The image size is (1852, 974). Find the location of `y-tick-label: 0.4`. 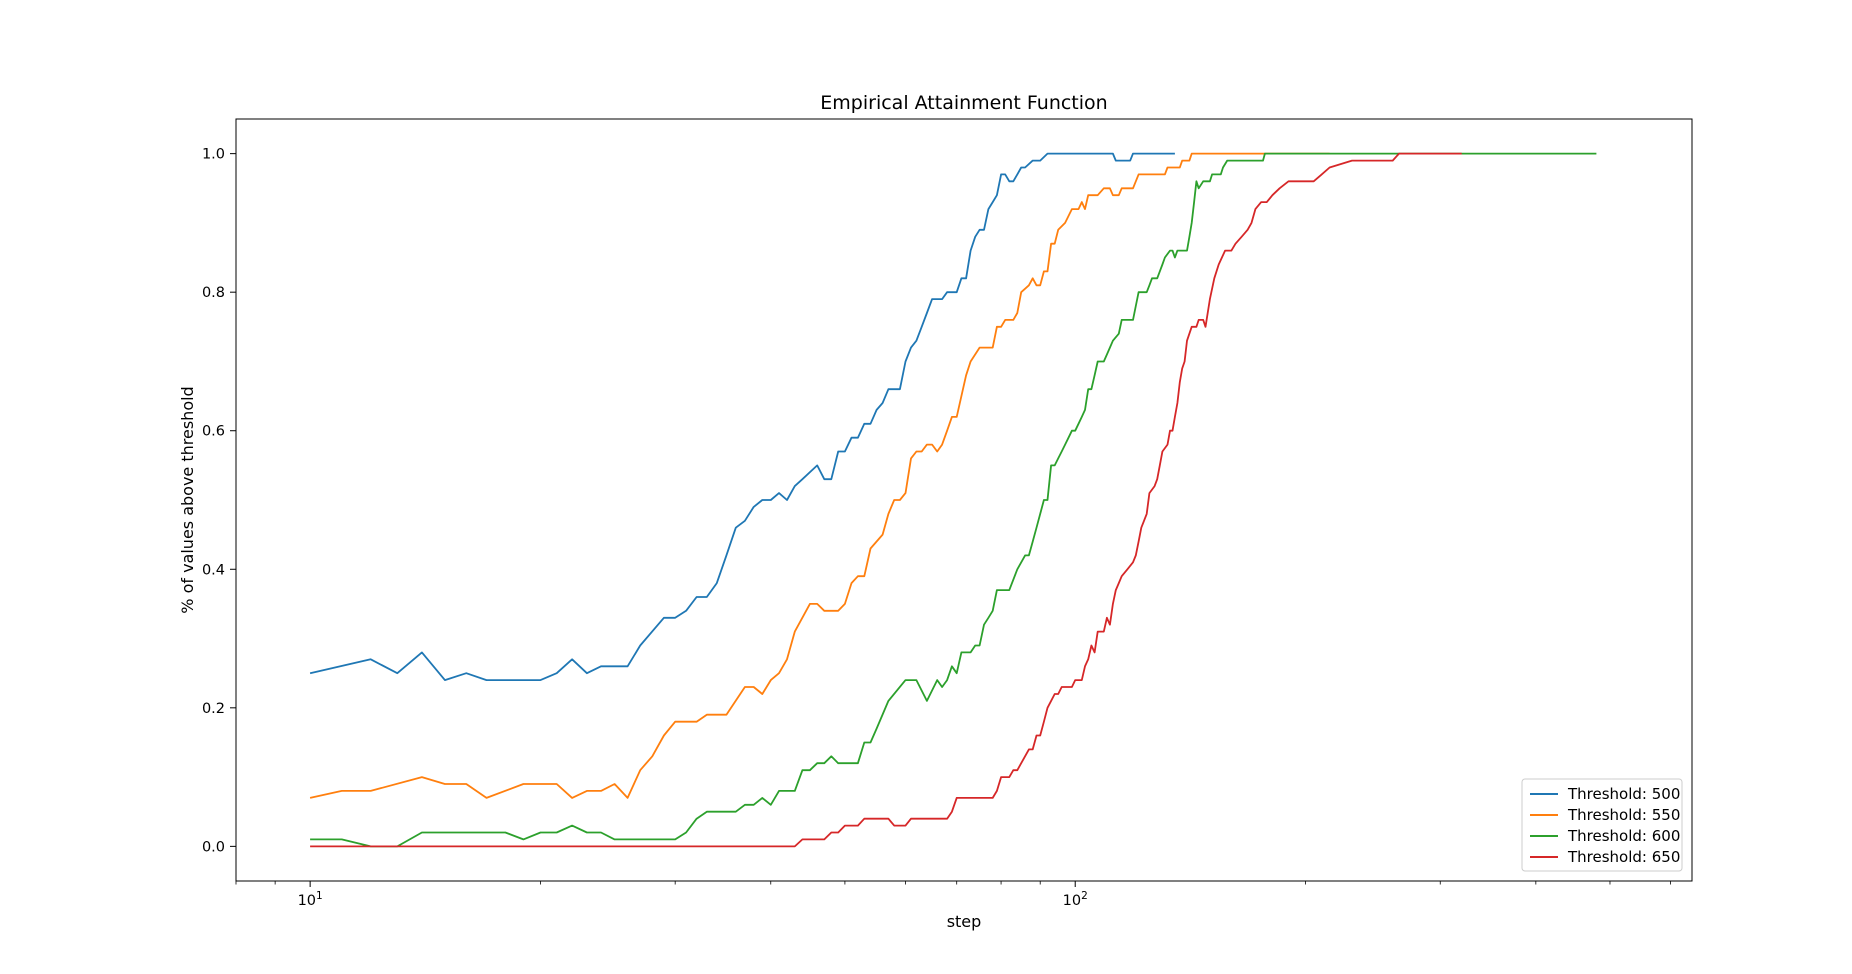

y-tick-label: 0.4 is located at coordinates (213, 570).